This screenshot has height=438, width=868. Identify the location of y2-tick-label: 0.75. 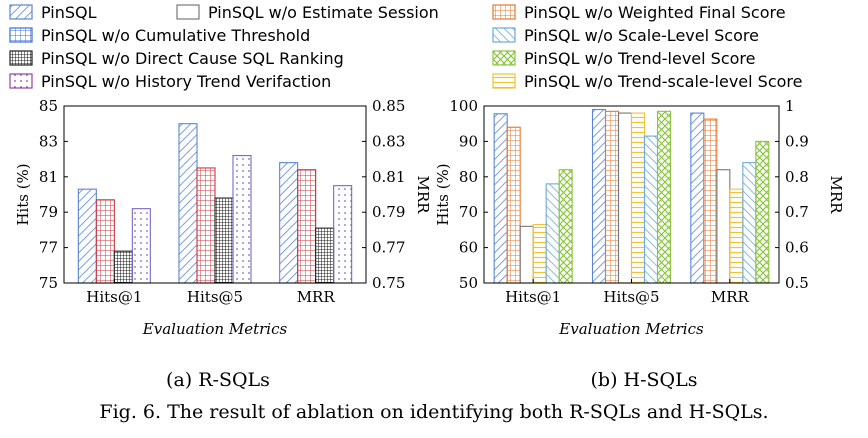
(388, 283).